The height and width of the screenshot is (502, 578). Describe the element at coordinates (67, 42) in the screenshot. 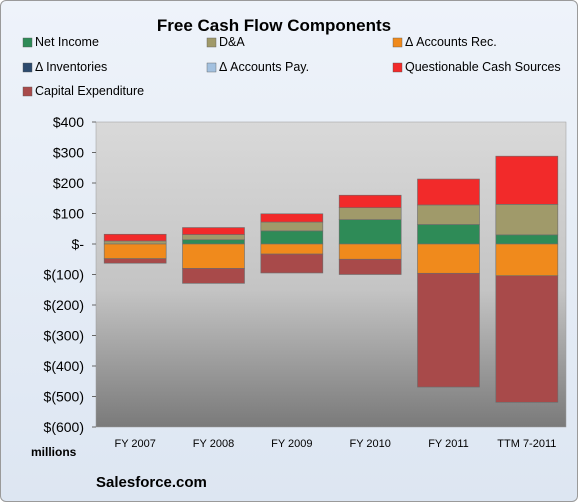

I see `legend-label-net-income: Net Income` at that location.